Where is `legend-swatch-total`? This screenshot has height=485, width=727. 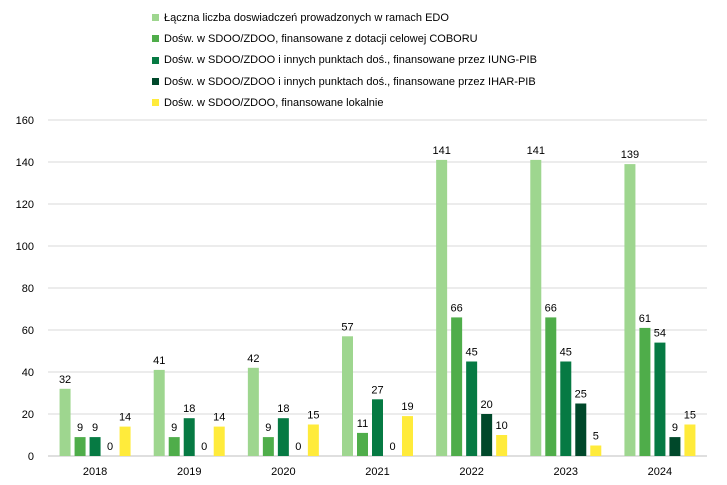
legend-swatch-total is located at coordinates (155, 18).